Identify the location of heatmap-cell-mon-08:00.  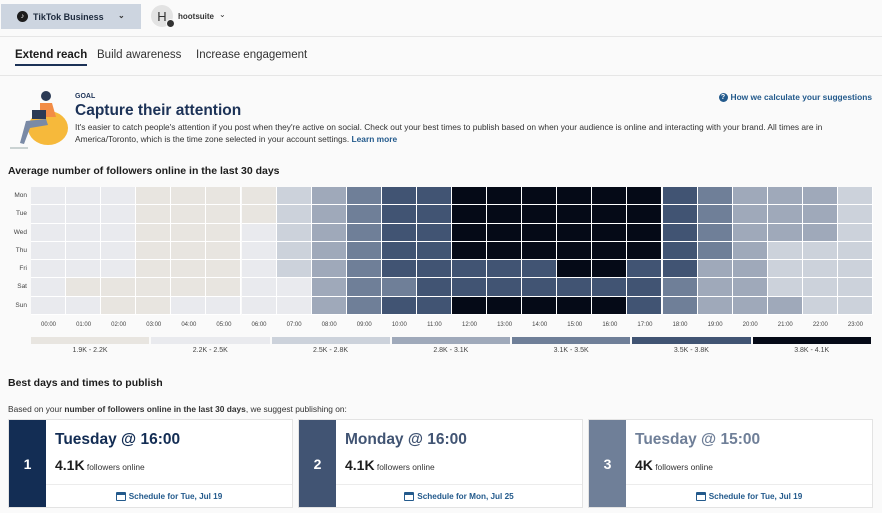
(329, 196).